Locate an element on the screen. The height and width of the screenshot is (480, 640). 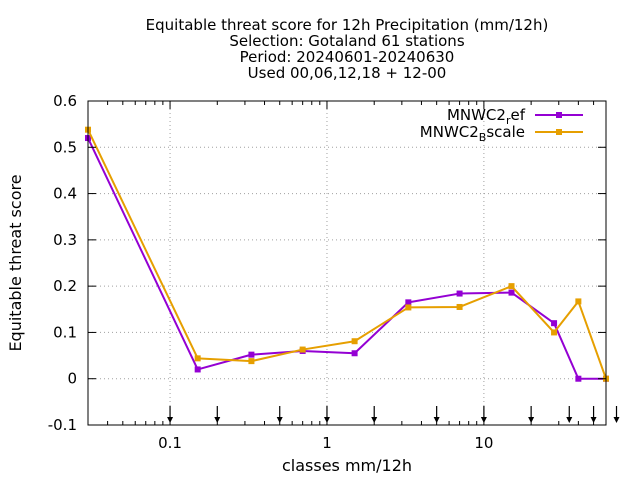
legend-label-subscript: r is located at coordinates (508, 120).